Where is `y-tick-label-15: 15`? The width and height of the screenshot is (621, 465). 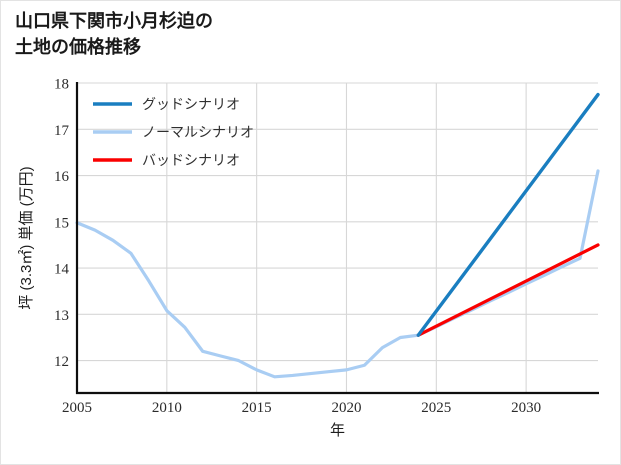
y-tick-label-15: 15 is located at coordinates (61, 223).